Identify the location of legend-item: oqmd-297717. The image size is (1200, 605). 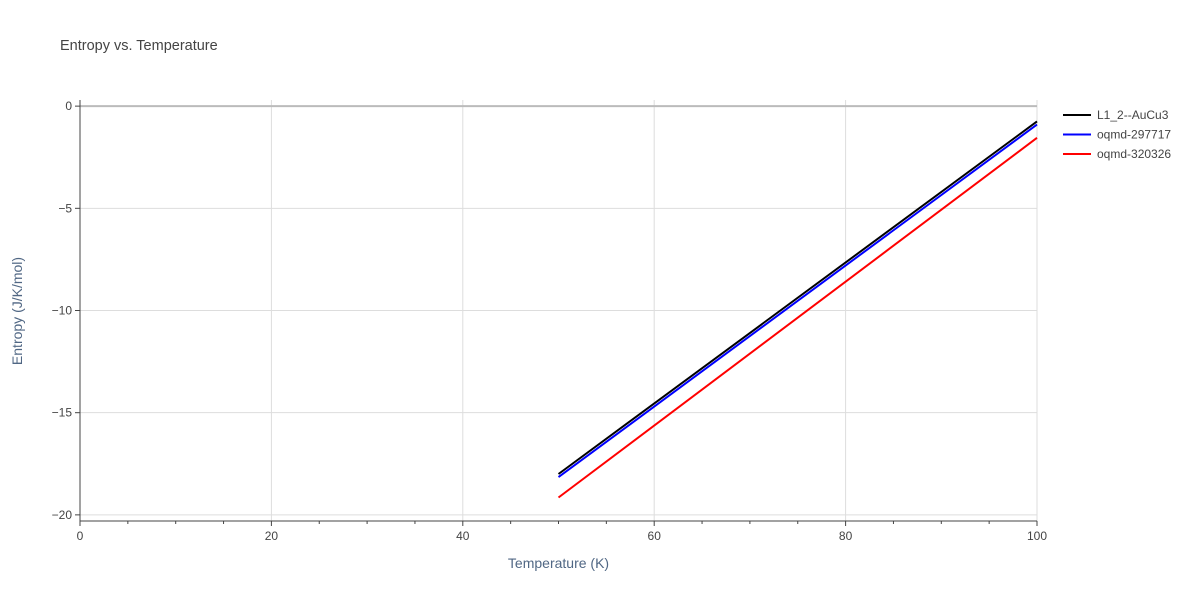
(1117, 135).